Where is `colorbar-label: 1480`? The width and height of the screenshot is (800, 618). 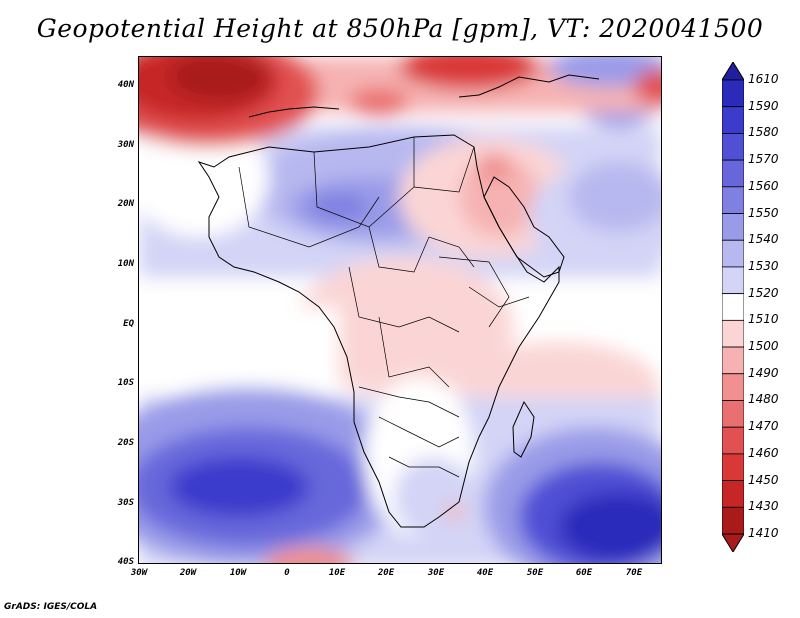 colorbar-label: 1480 is located at coordinates (763, 399).